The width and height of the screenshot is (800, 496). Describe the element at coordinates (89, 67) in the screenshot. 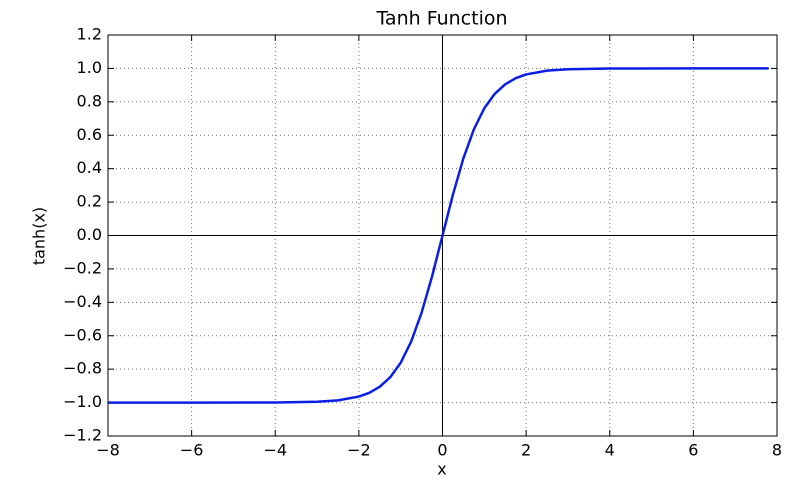

I see `y-tick-label: 1.0` at that location.